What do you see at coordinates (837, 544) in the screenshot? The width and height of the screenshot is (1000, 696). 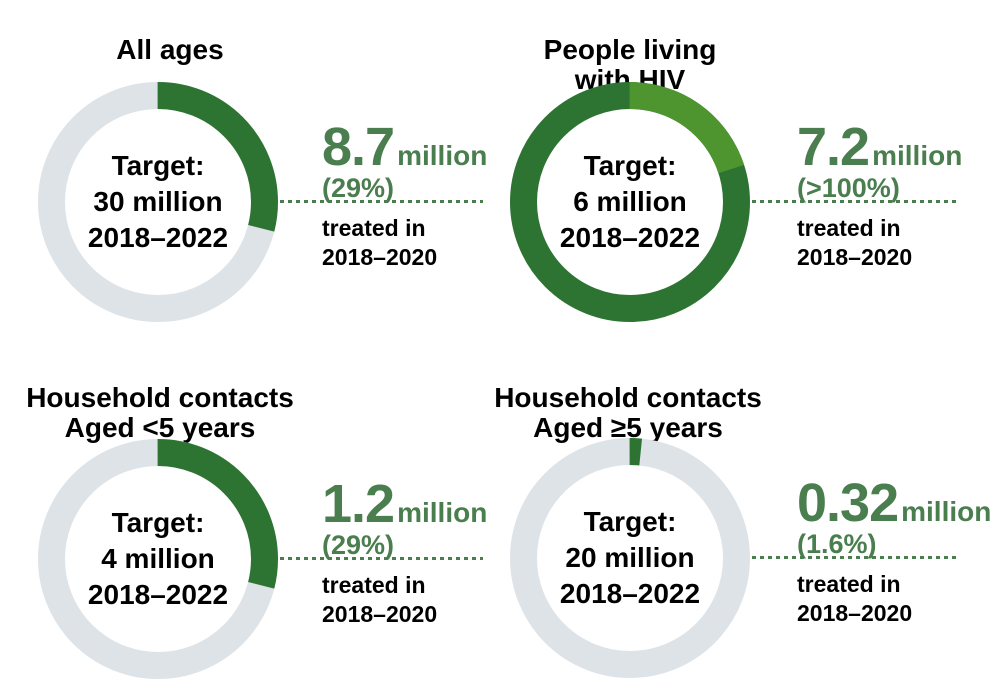 I see `treated-percent: (1.6%)` at bounding box center [837, 544].